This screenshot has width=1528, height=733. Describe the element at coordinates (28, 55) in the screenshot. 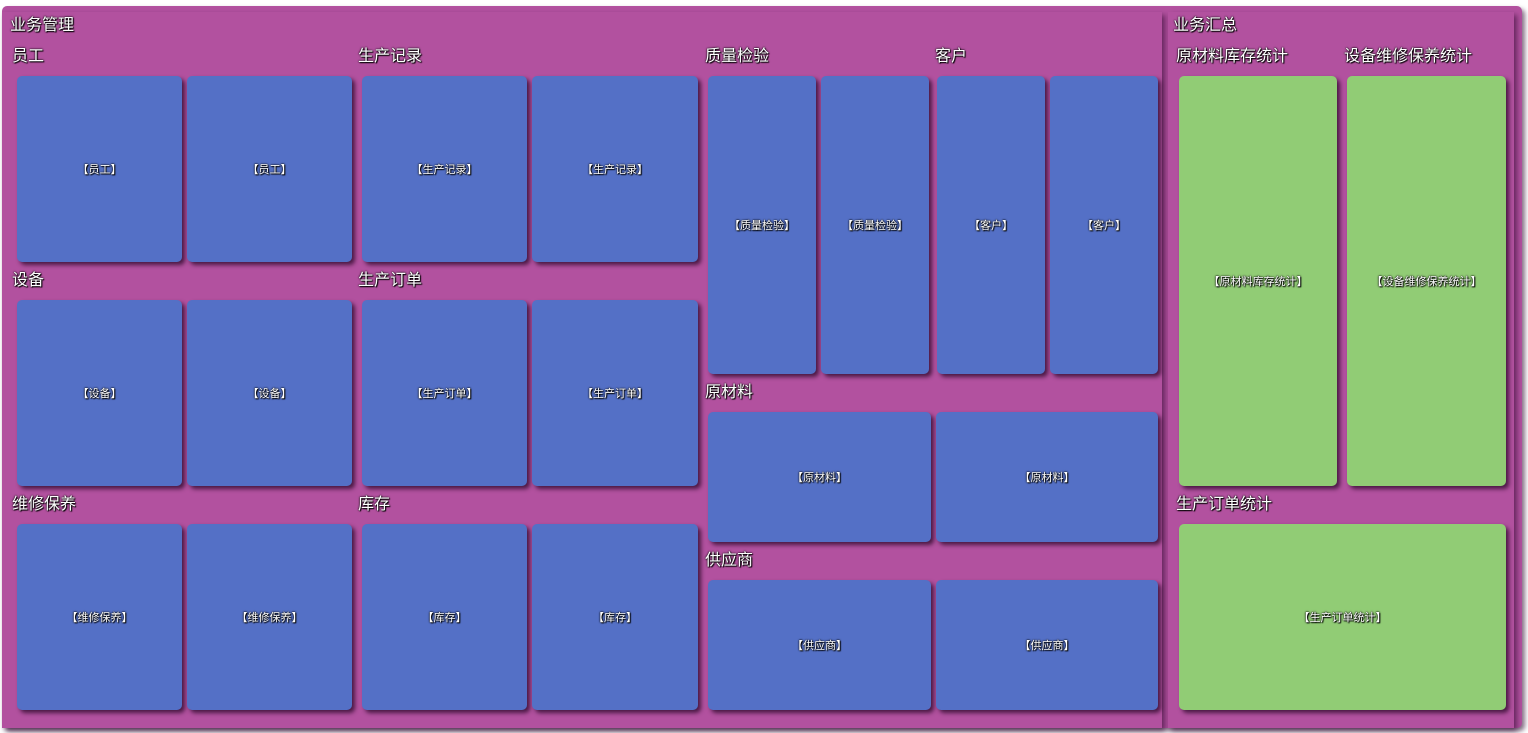

I see `group-title: 员工` at that location.